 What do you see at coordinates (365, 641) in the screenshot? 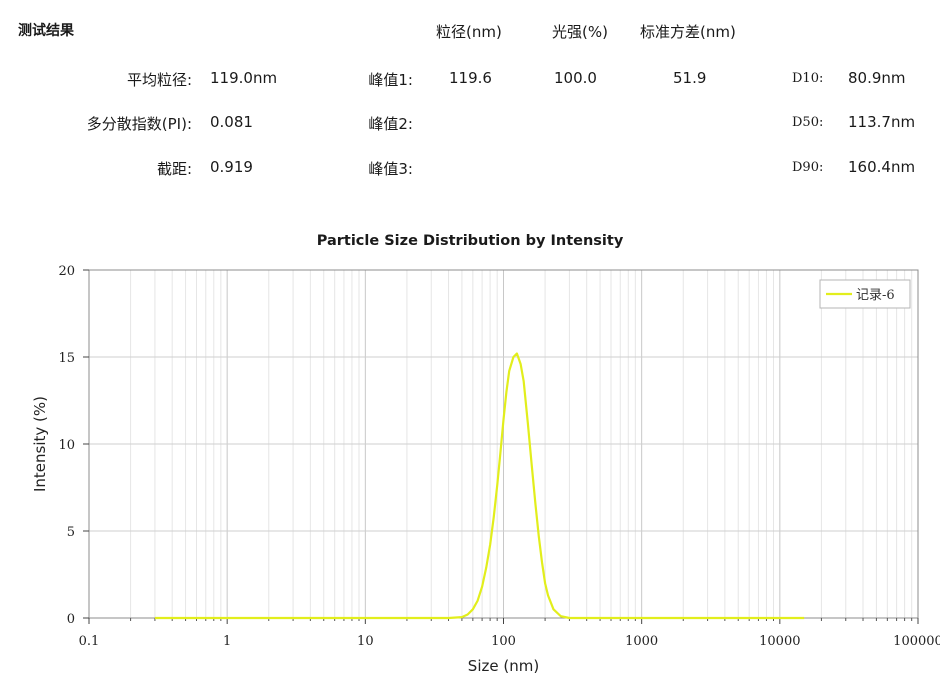
I see `x-tick-label: 10` at bounding box center [365, 641].